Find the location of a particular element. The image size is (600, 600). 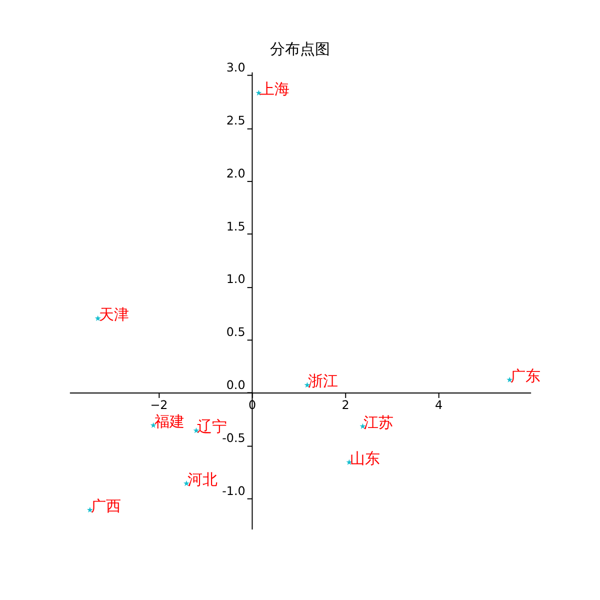

y-tick-label: 2.0 is located at coordinates (236, 173).